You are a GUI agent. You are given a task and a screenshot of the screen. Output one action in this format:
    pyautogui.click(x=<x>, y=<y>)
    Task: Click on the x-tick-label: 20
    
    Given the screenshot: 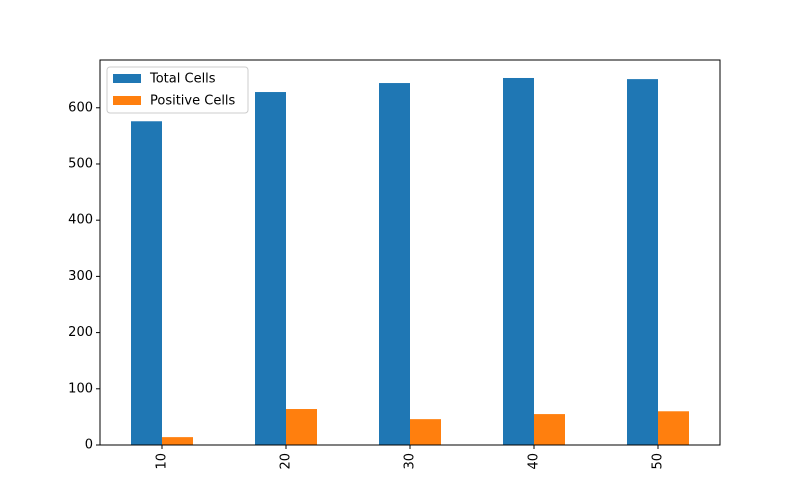 What is the action you would take?
    pyautogui.click(x=286, y=461)
    